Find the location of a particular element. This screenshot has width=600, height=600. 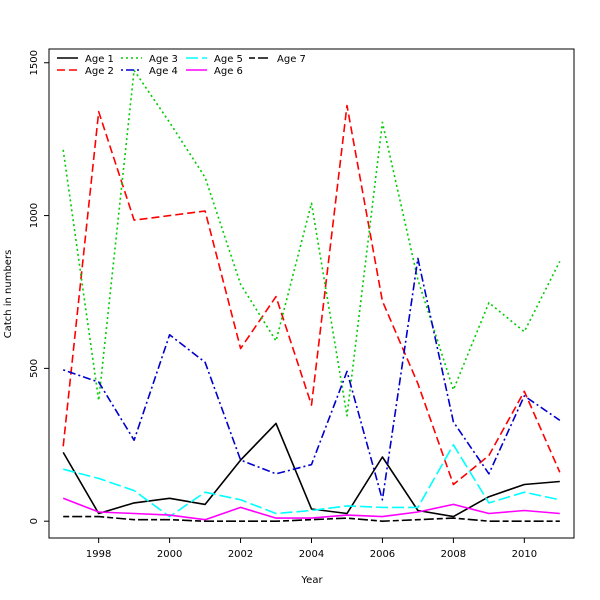

y-axis: 0 500 1000 1500 is located at coordinates (39, 287).